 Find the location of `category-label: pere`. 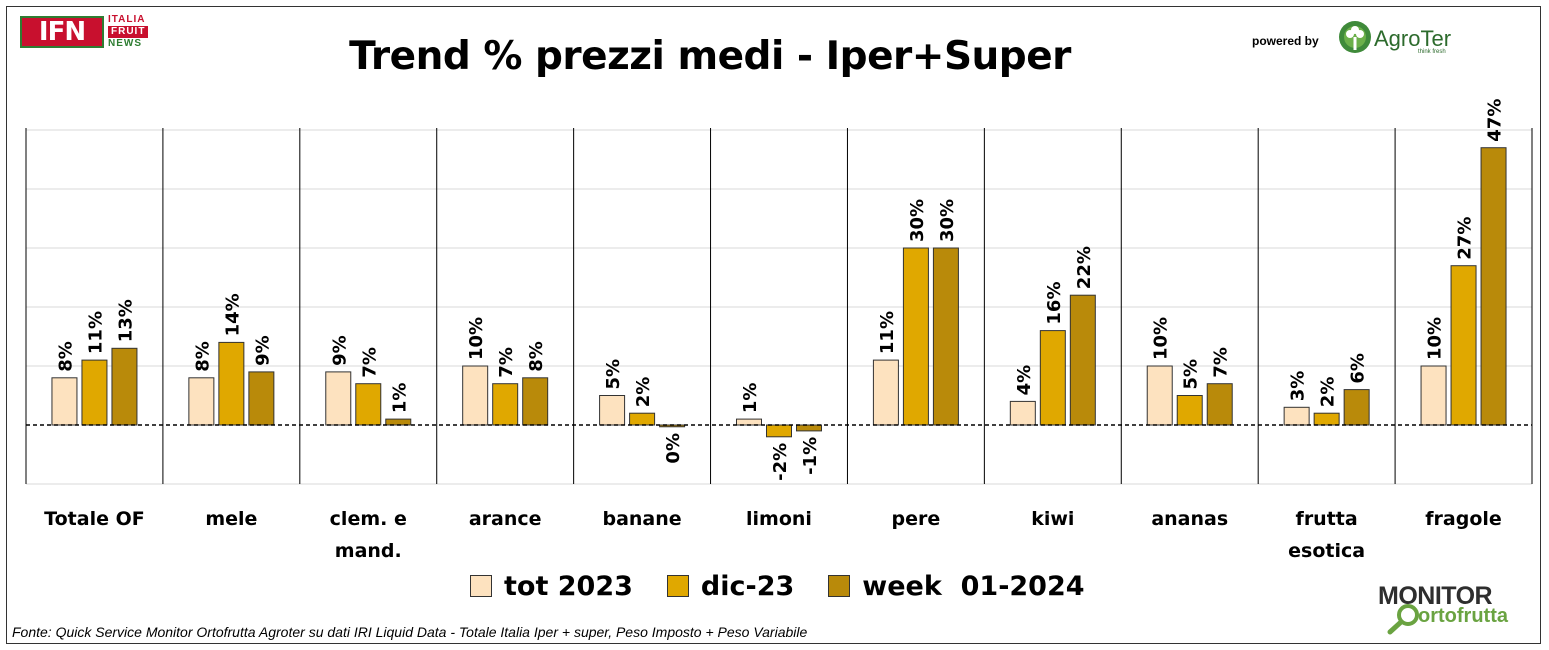

category-label: pere is located at coordinates (916, 519).